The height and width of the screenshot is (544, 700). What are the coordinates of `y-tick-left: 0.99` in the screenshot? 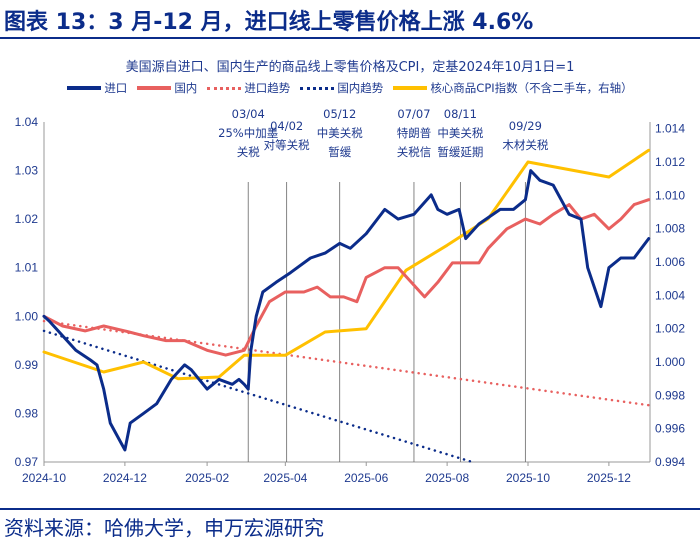 It's located at (27, 365).